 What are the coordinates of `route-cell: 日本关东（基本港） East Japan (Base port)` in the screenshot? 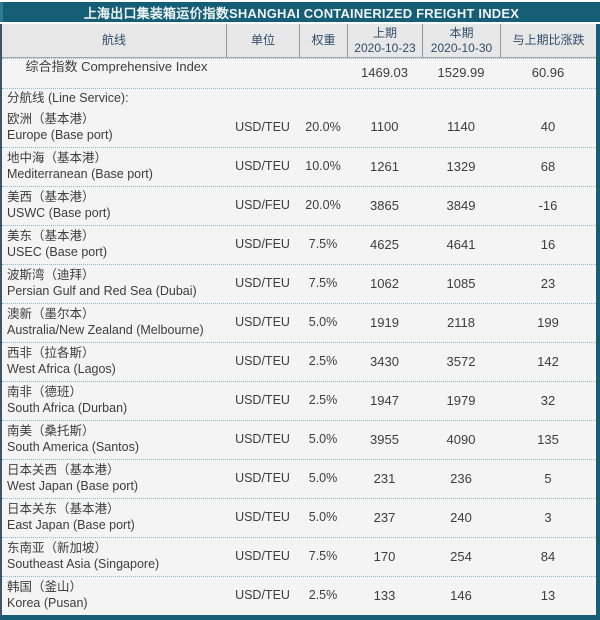 It's located at (114, 518).